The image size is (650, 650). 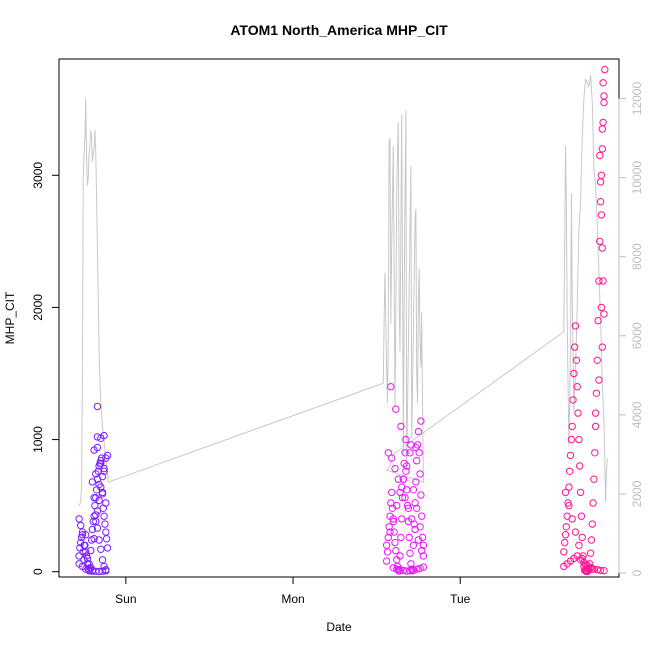 What do you see at coordinates (38, 307) in the screenshot?
I see `y-tick-label-left: 2000` at bounding box center [38, 307].